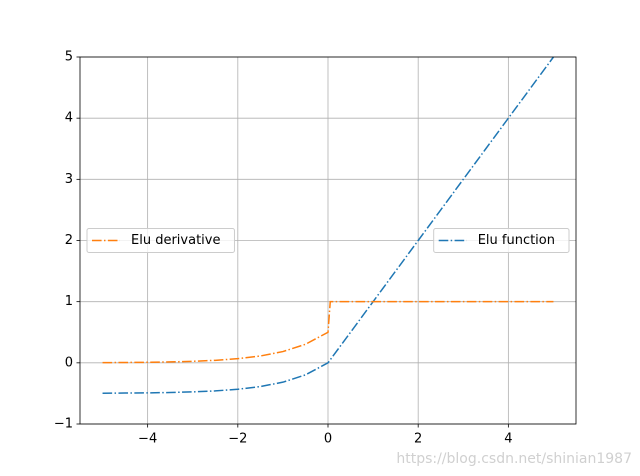  What do you see at coordinates (516, 240) in the screenshot?
I see `legend-label: Elu function` at bounding box center [516, 240].